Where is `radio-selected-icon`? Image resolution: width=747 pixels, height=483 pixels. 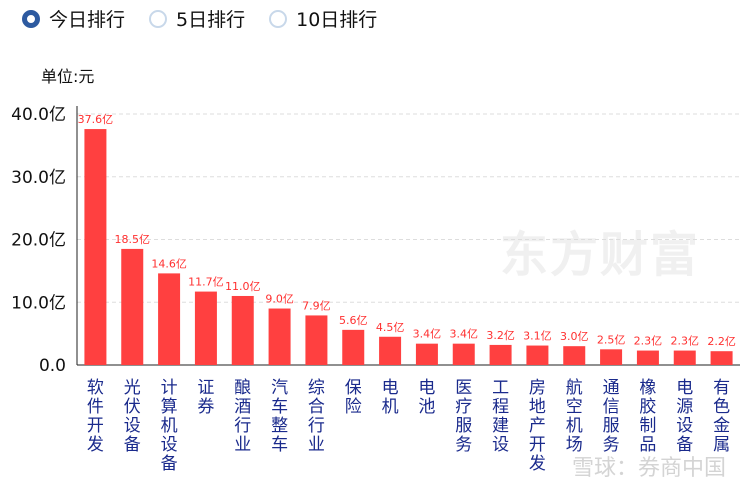 radio-selected-icon is located at coordinates (31, 18).